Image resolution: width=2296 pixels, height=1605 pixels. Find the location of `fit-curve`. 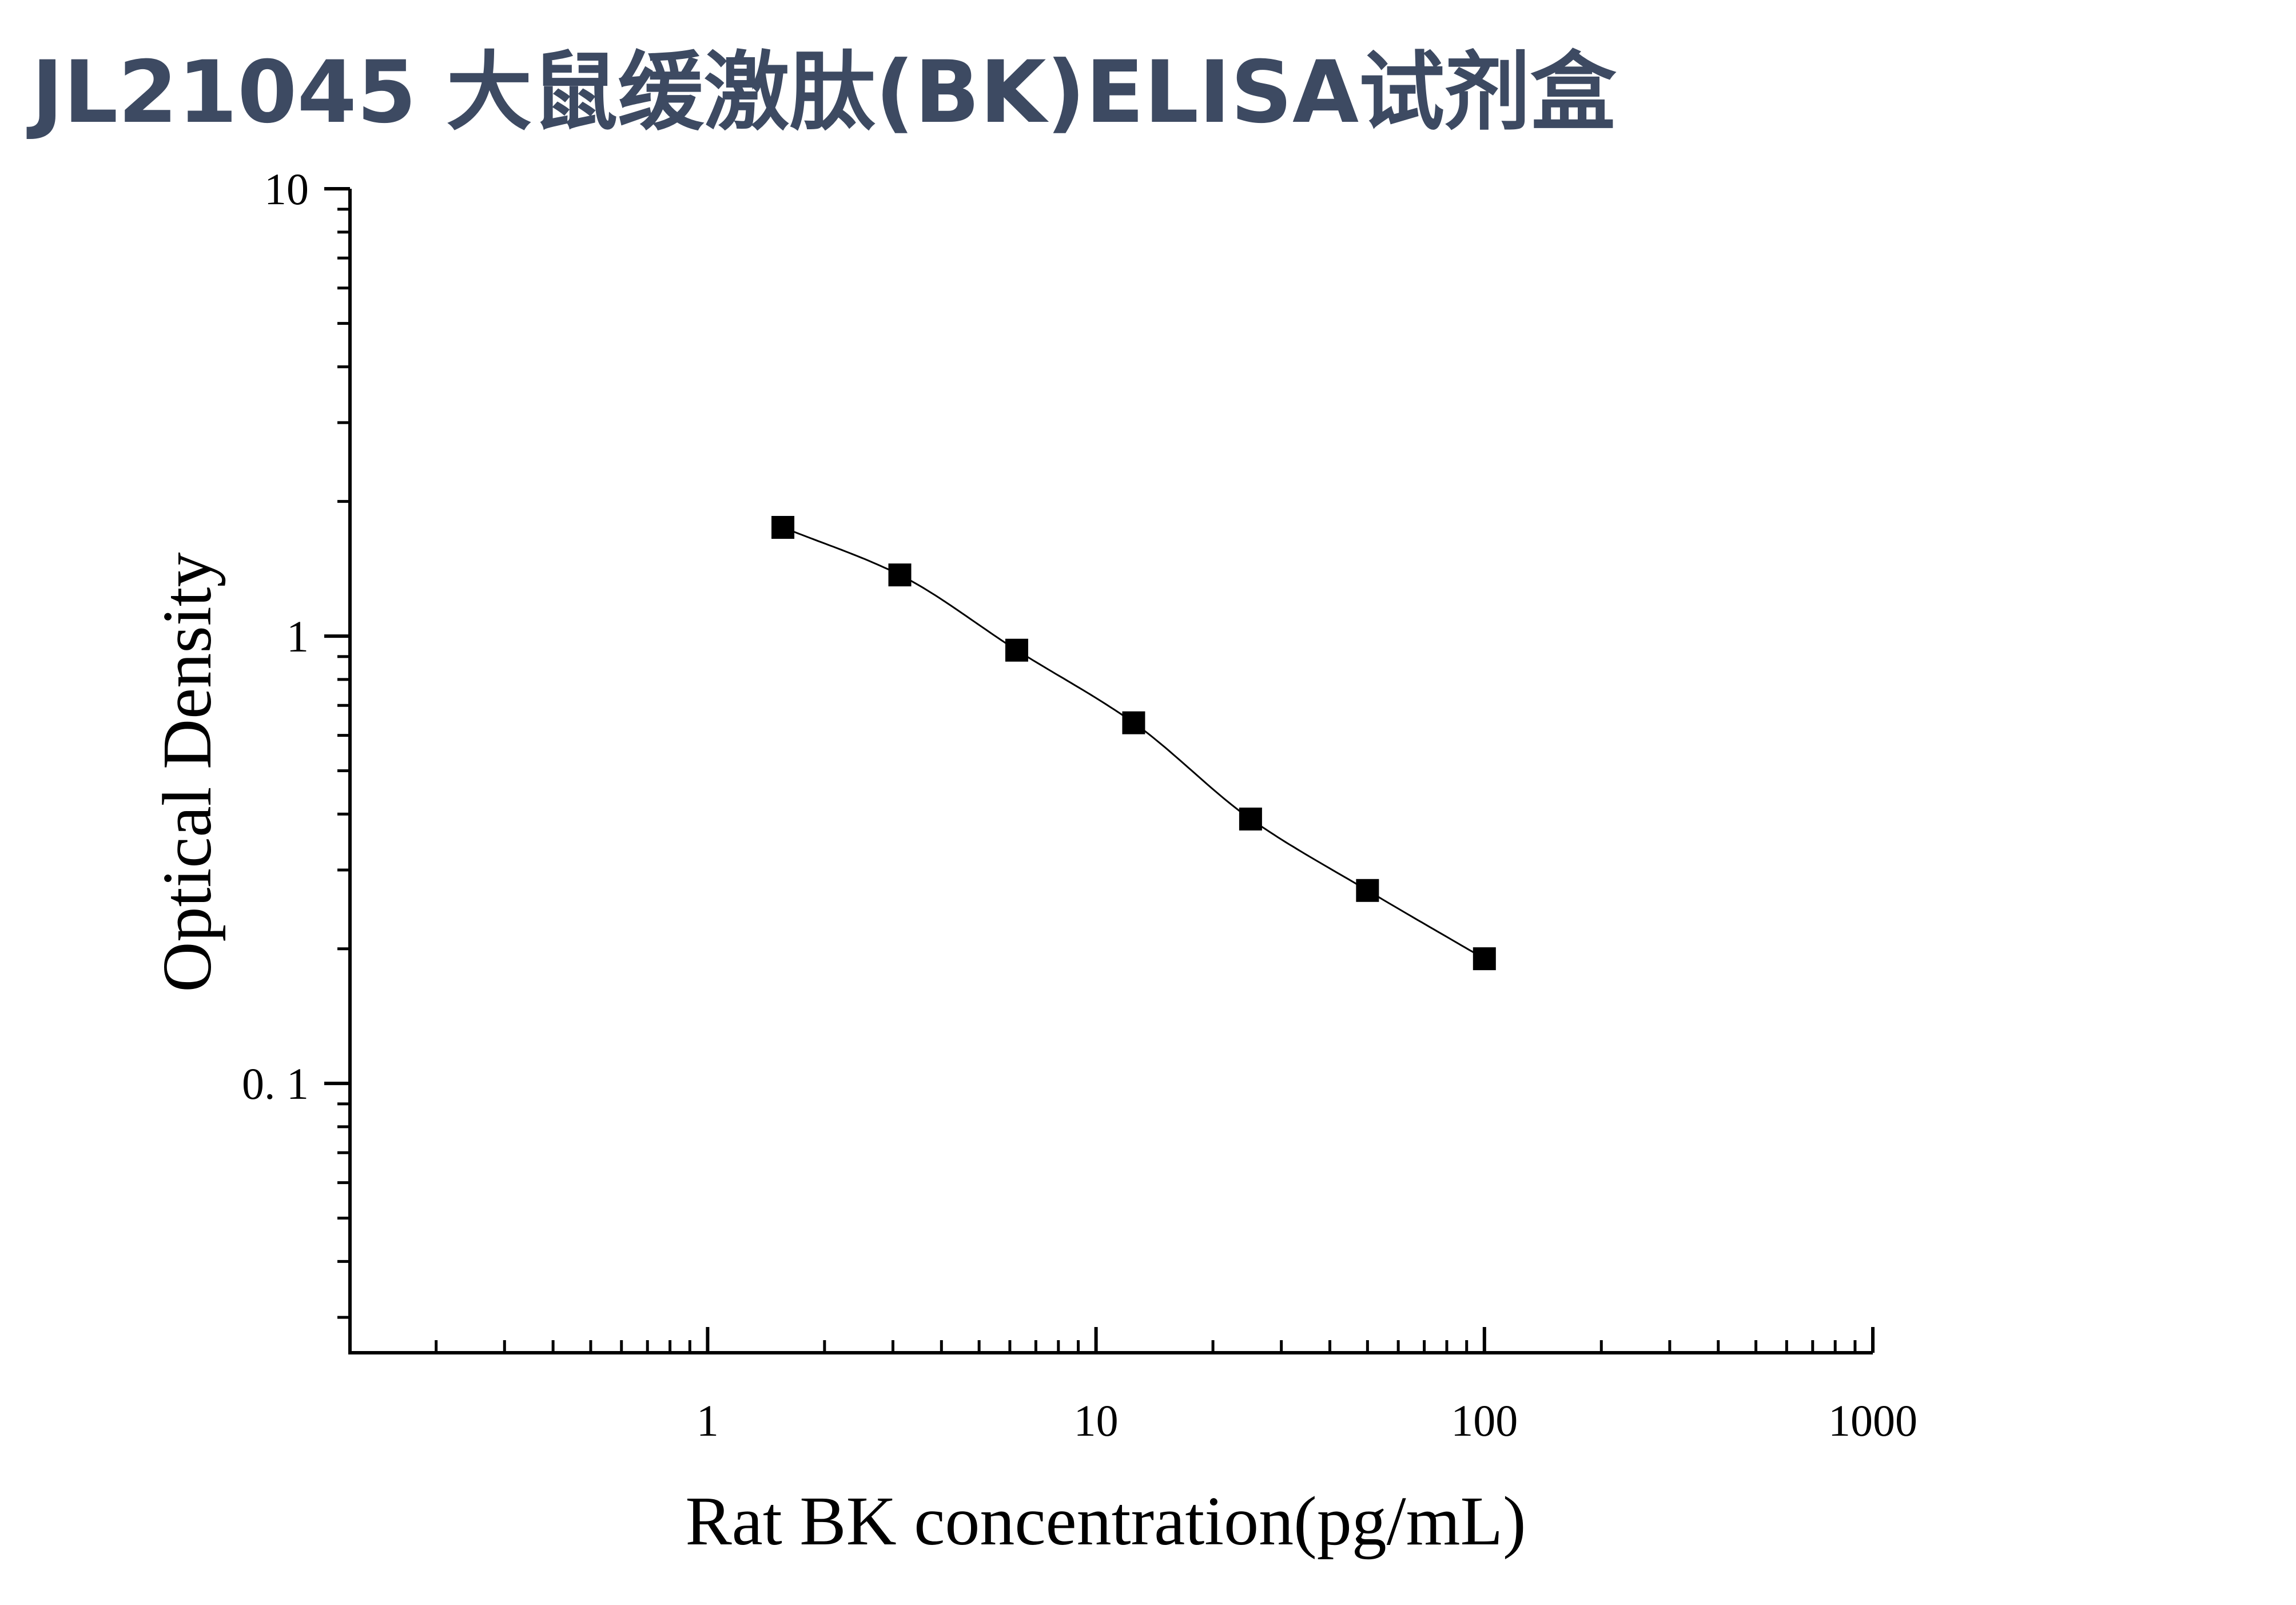

fit-curve is located at coordinates (1133, 743).